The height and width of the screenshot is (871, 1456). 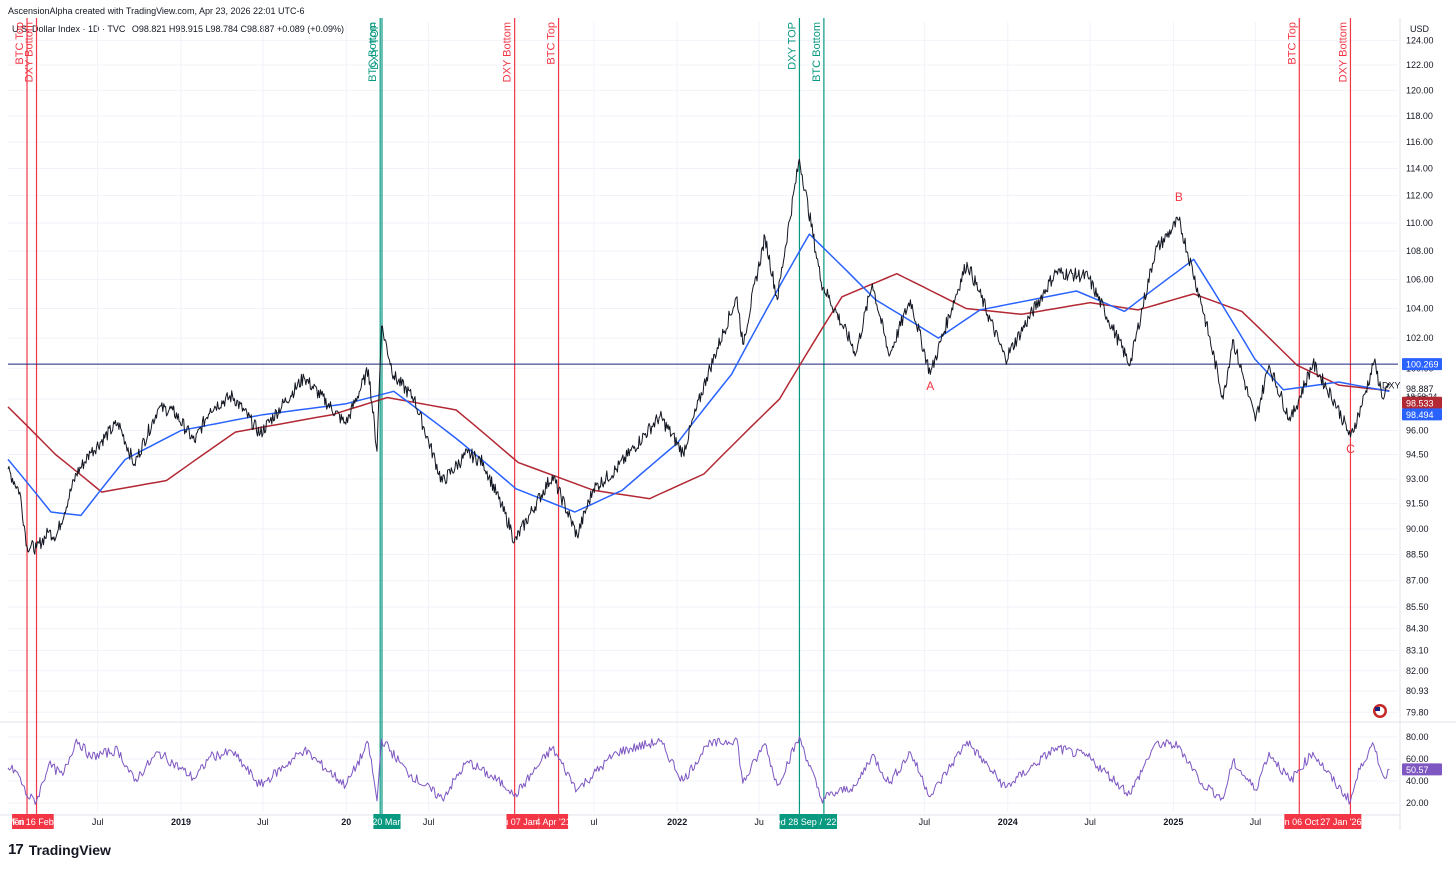 I want to click on rsi-tick-label: 80.00, so click(x=1417, y=737).